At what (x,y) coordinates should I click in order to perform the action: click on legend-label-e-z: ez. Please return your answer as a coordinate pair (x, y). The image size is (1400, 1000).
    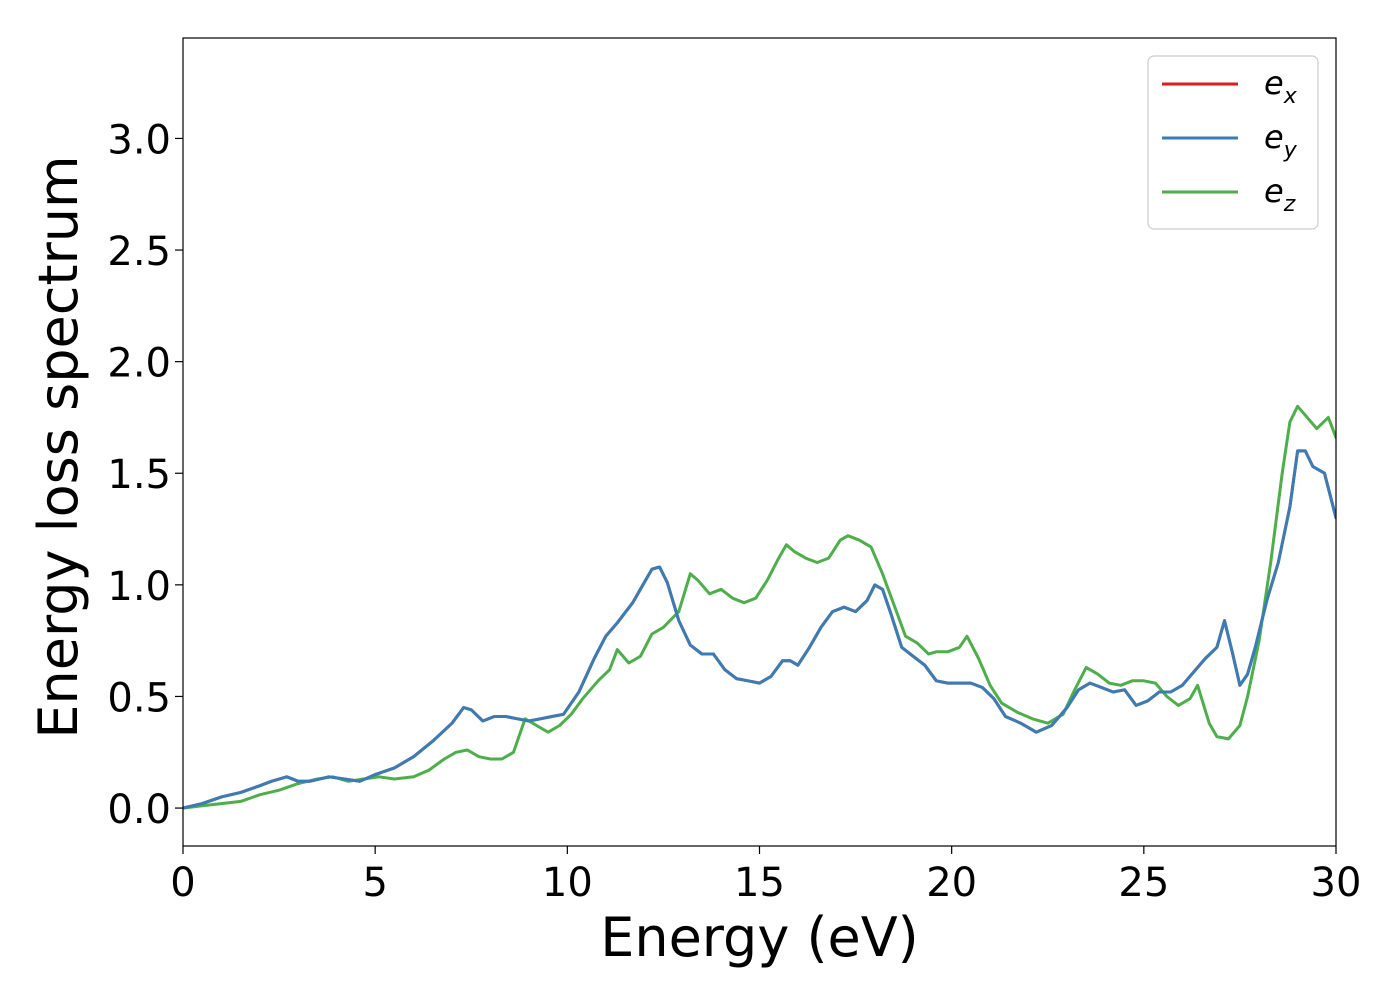
    Looking at the image, I should click on (1280, 194).